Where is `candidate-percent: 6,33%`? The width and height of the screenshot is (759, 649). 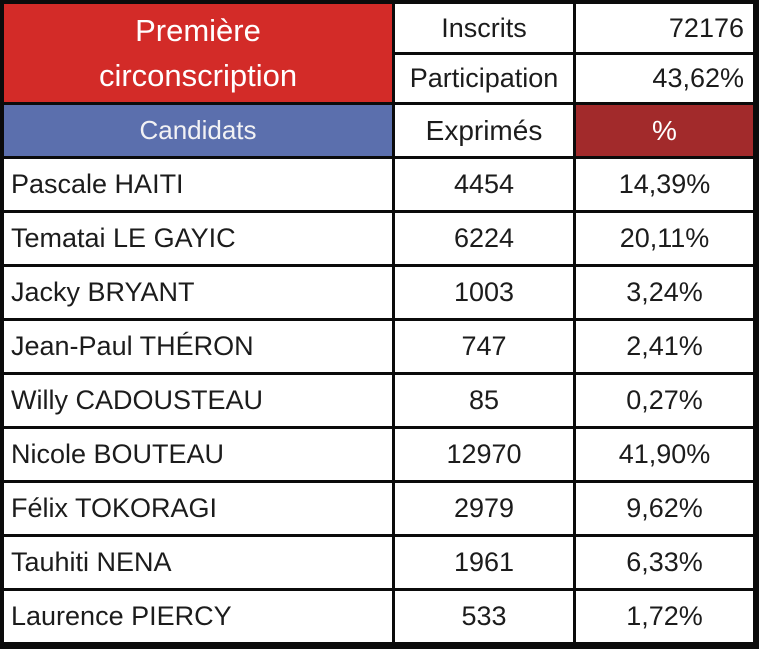 candidate-percent: 6,33% is located at coordinates (664, 562).